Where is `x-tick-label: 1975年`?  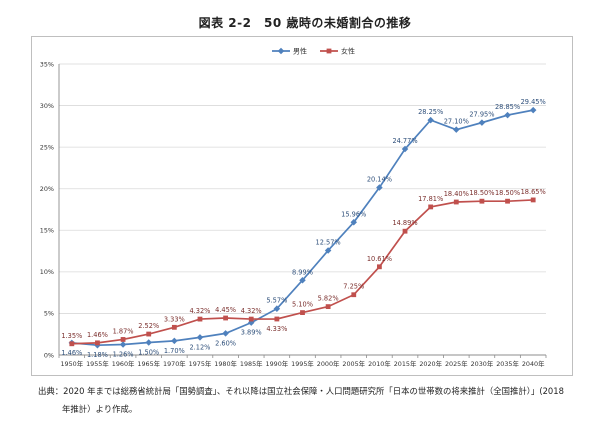 x-tick-label: 1975年 is located at coordinates (200, 363).